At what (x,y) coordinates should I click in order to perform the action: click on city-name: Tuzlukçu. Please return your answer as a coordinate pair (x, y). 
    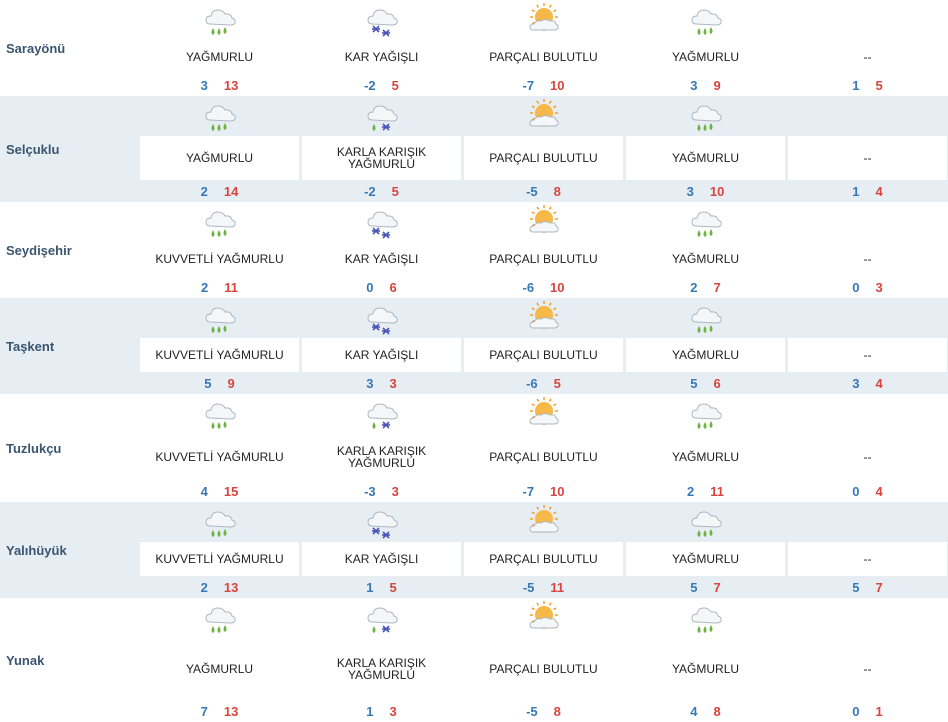
    Looking at the image, I should click on (34, 448).